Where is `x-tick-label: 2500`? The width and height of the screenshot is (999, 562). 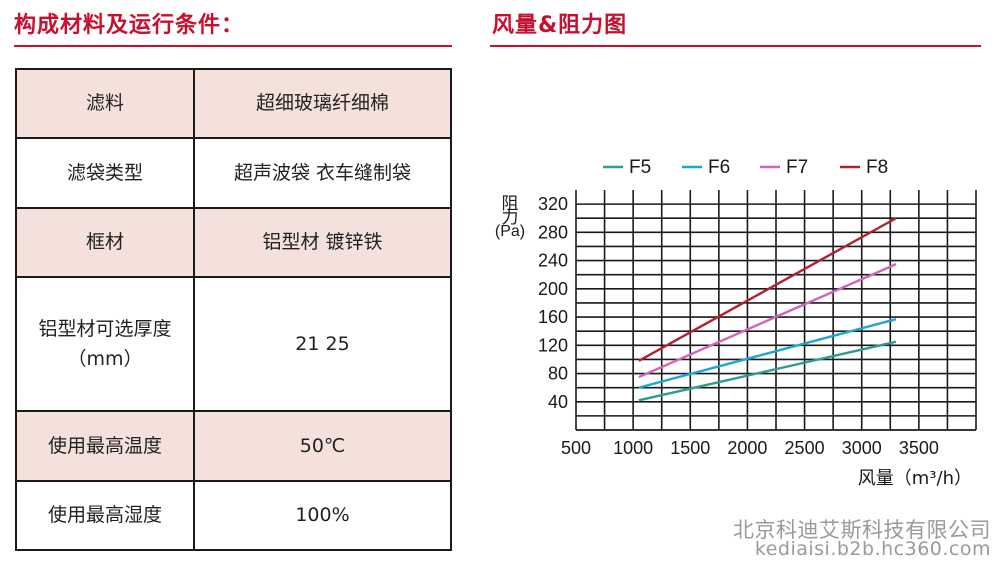
x-tick-label: 2500 is located at coordinates (805, 448).